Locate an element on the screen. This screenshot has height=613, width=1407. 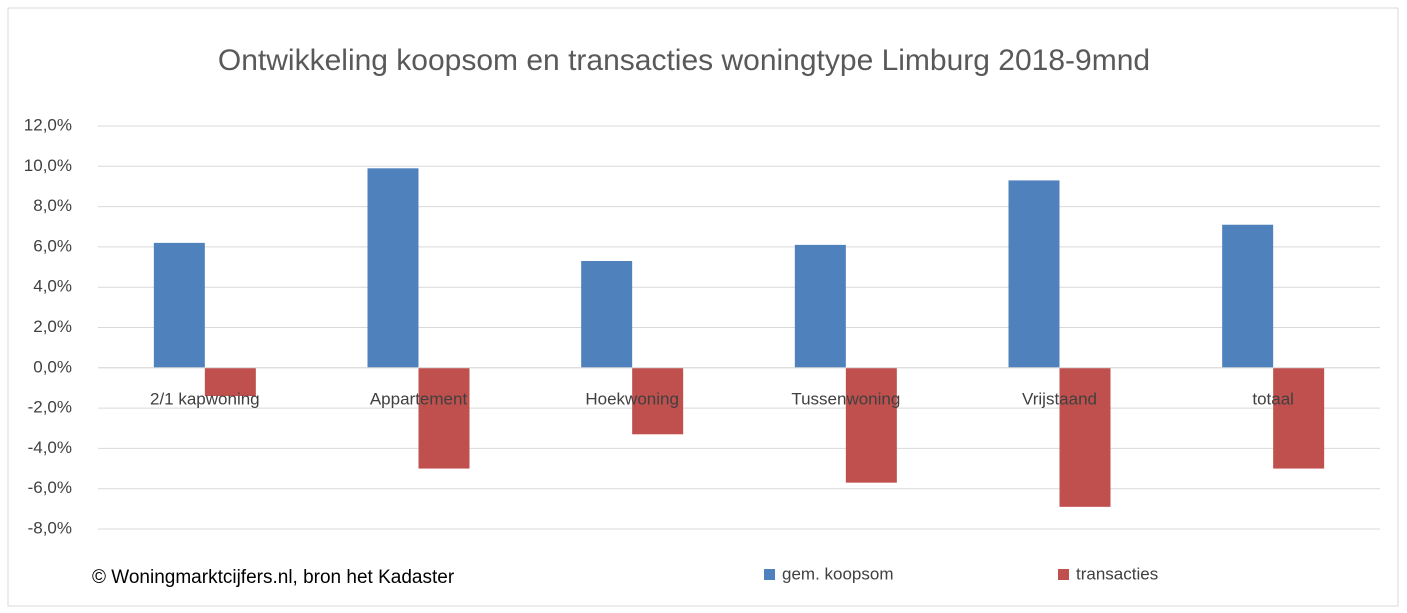
x-tick-label: Appartement is located at coordinates (419, 398).